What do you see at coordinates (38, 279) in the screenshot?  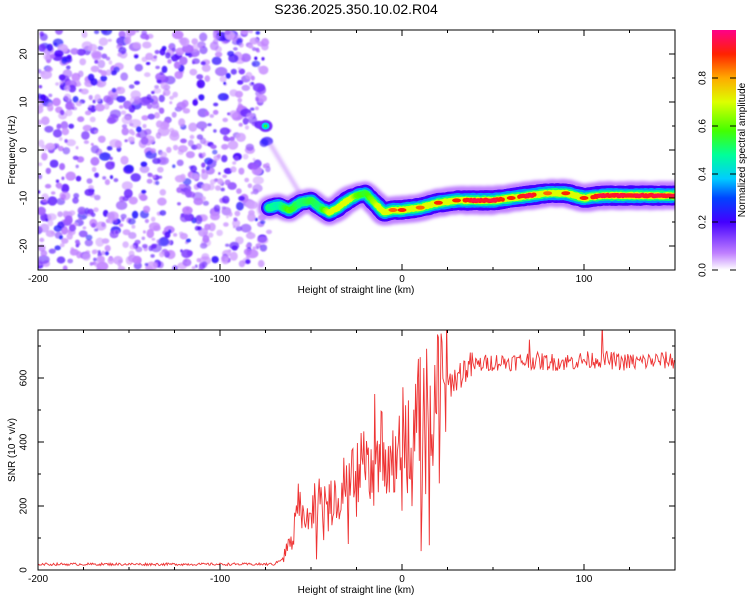 I see `spectrogram-xtick-label: -200` at bounding box center [38, 279].